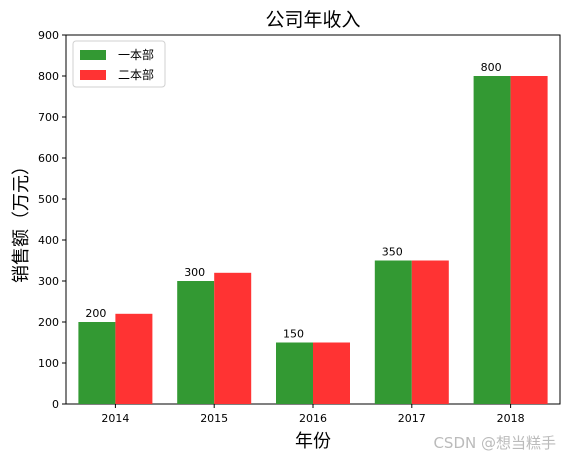 This screenshot has height=461, width=571. I want to click on bar-series2-2018, so click(529, 240).